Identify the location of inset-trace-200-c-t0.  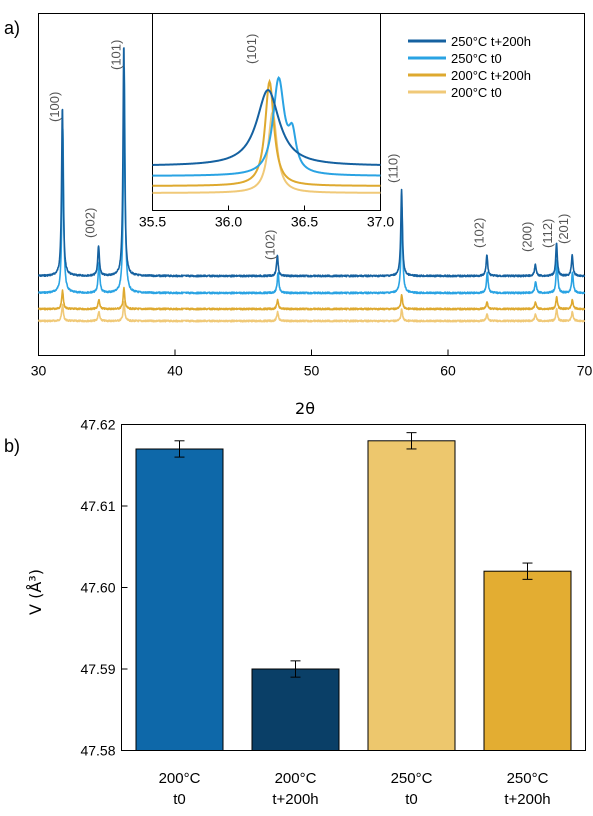
(266, 151).